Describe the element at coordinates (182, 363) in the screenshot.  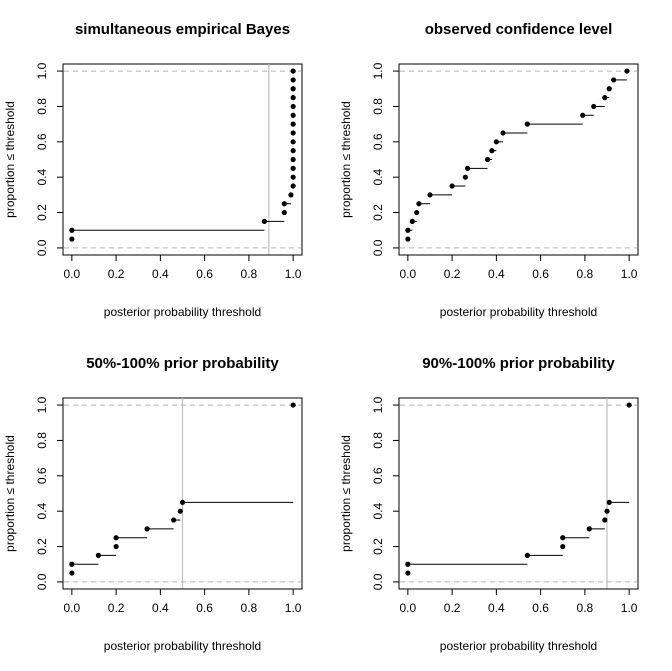
I see `chart-title: 50%-100% prior probability` at that location.